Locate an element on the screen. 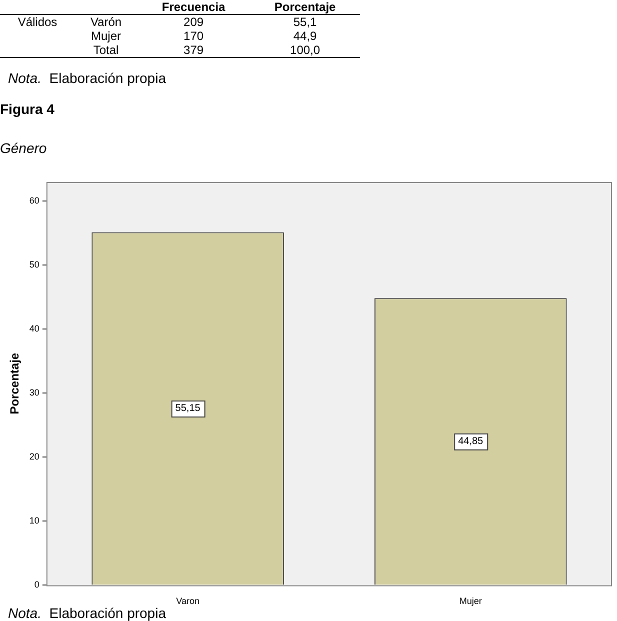 The width and height of the screenshot is (617, 621). y-tick-label: 20 is located at coordinates (34, 457).